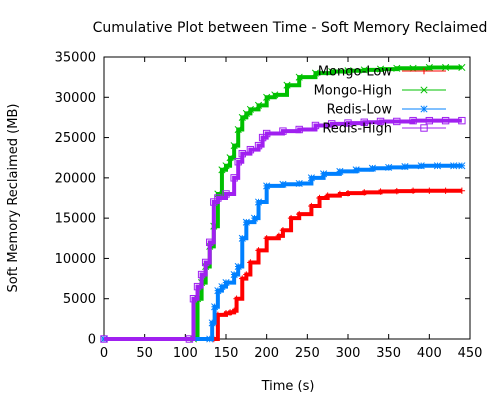 This screenshot has height=400, width=500. What do you see at coordinates (75, 259) in the screenshot?
I see `y-tick-label: 10000` at bounding box center [75, 259].